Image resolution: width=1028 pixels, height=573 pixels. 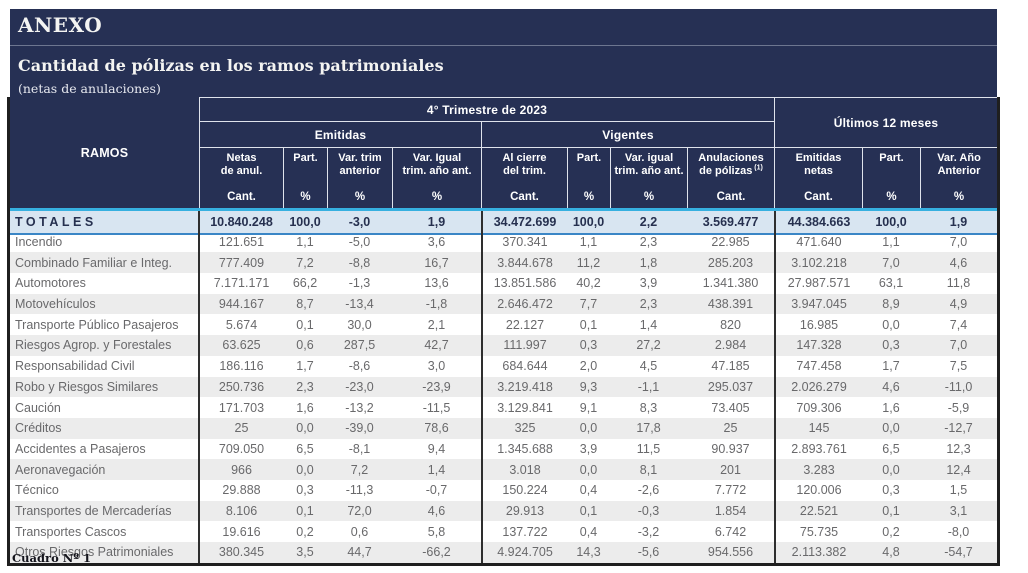 I want to click on table-row-value: 3.102.218, so click(x=818, y=263).